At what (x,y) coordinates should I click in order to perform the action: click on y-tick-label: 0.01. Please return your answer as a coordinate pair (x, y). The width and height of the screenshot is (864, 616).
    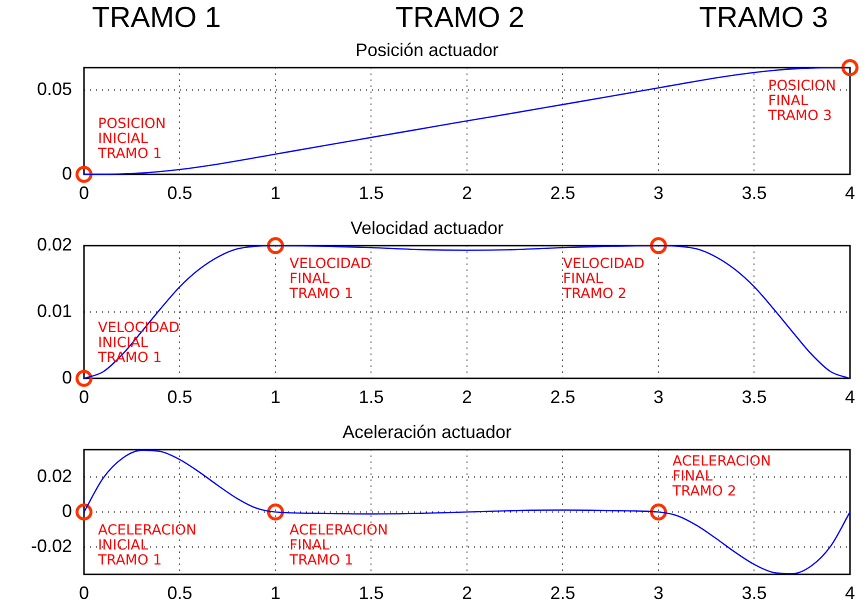
    Looking at the image, I should click on (54, 310).